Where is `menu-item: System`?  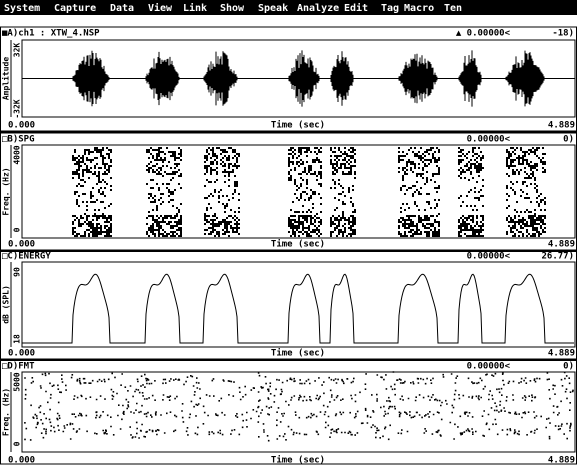 menu-item: System is located at coordinates (22, 8).